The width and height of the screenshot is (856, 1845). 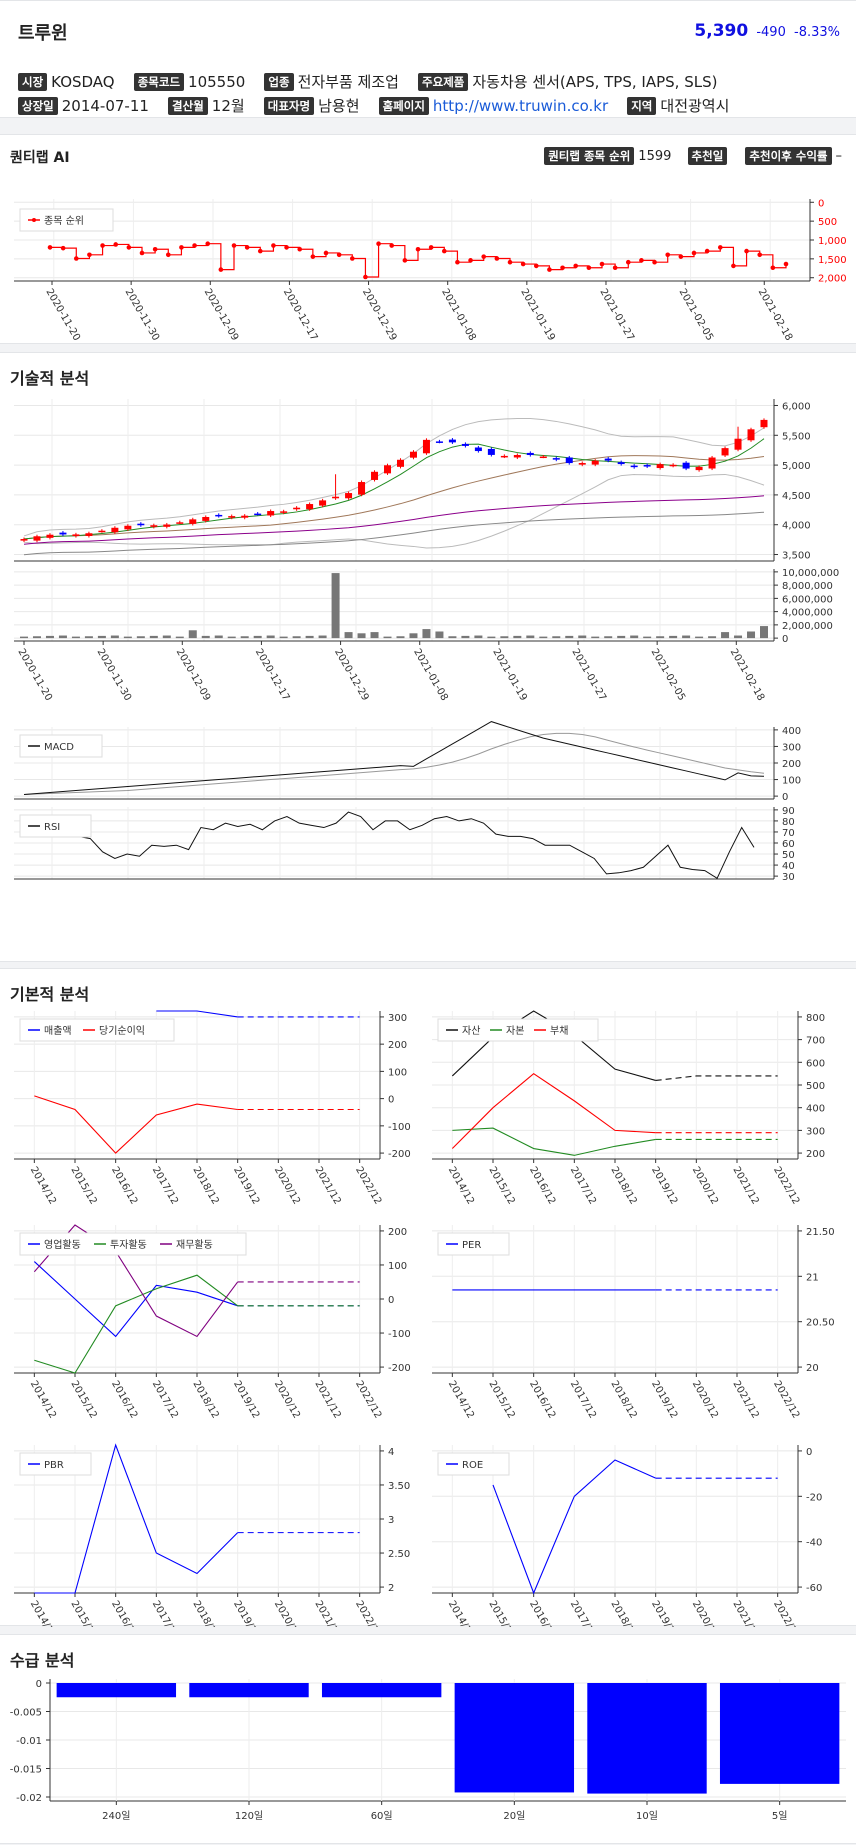 I want to click on cashflow-xtick-label: 2014/12, so click(x=43, y=1399).